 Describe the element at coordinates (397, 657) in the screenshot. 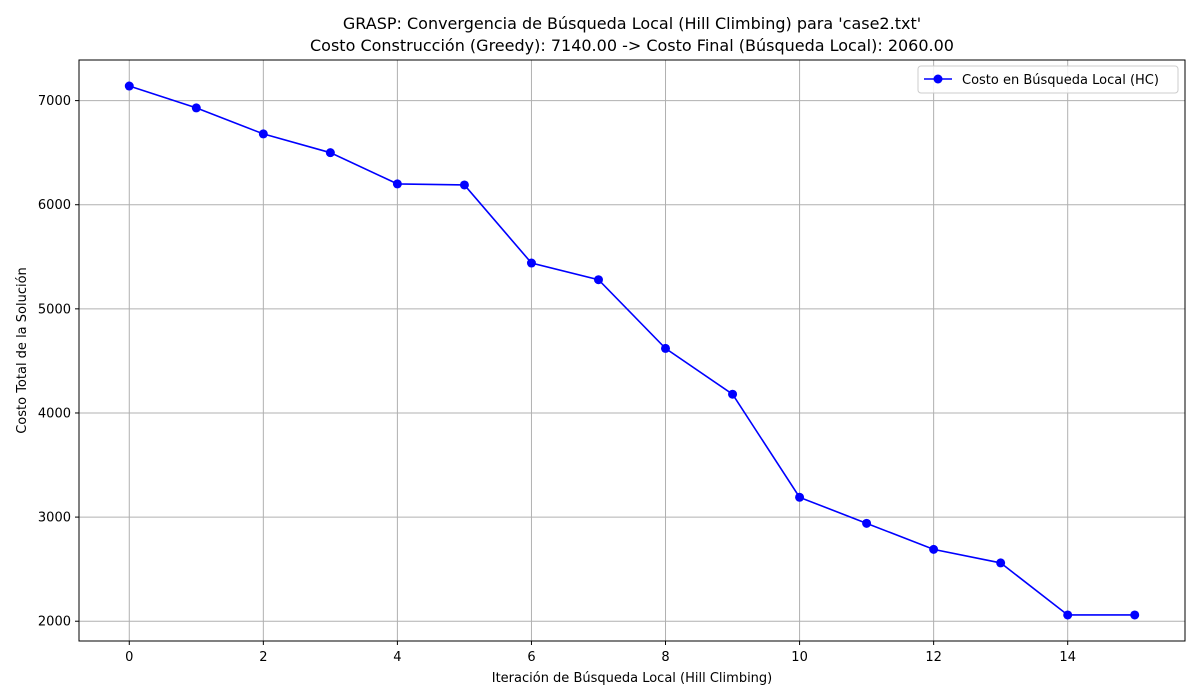

I see `x-tick-label: 4` at that location.